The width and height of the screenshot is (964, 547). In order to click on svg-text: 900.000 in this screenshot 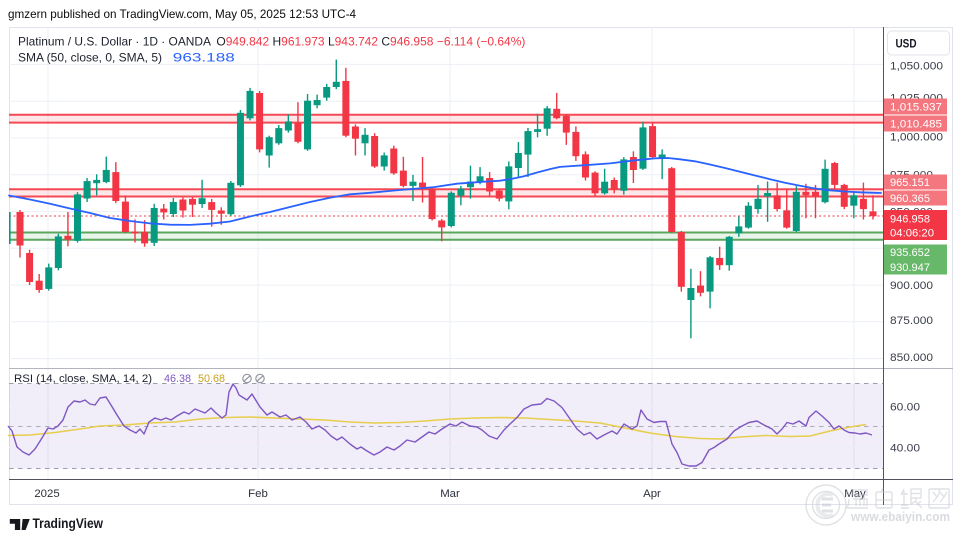, I will do `click(911, 286)`.